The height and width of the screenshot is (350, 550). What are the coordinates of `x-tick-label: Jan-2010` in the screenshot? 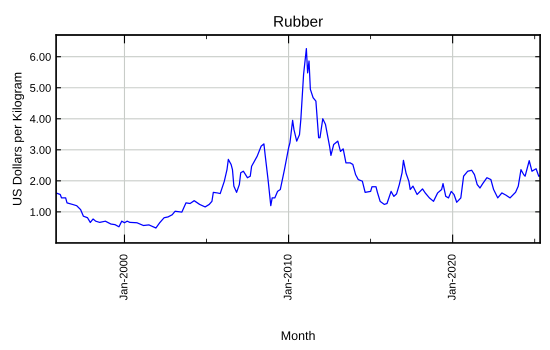 It's located at (288, 277).